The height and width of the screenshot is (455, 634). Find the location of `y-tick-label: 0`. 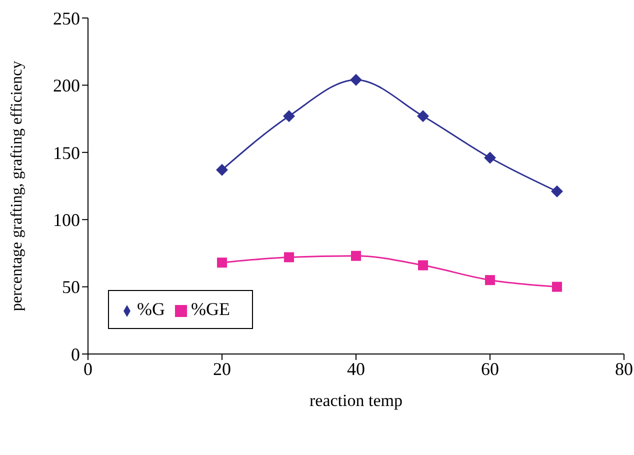

y-tick-label: 0 is located at coordinates (75, 354).